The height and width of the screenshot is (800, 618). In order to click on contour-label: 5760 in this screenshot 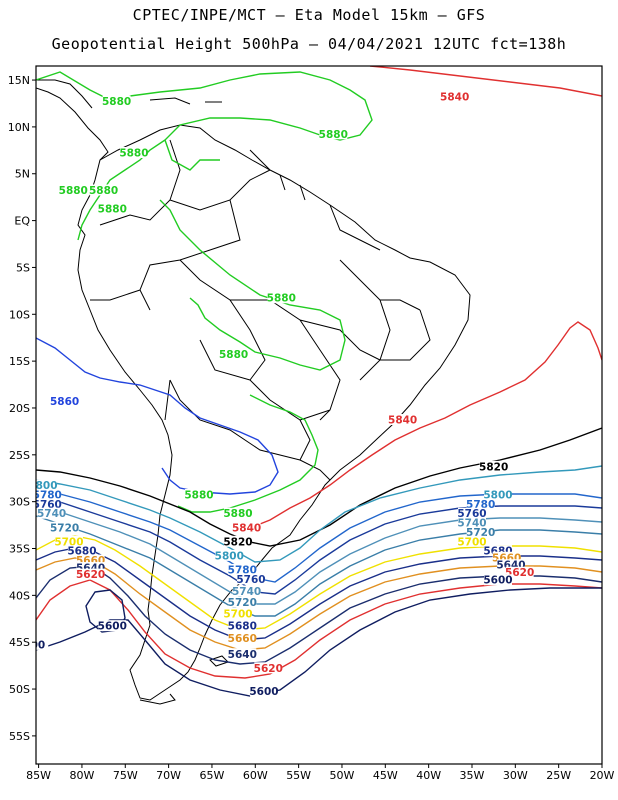, I will do `click(250, 580)`.